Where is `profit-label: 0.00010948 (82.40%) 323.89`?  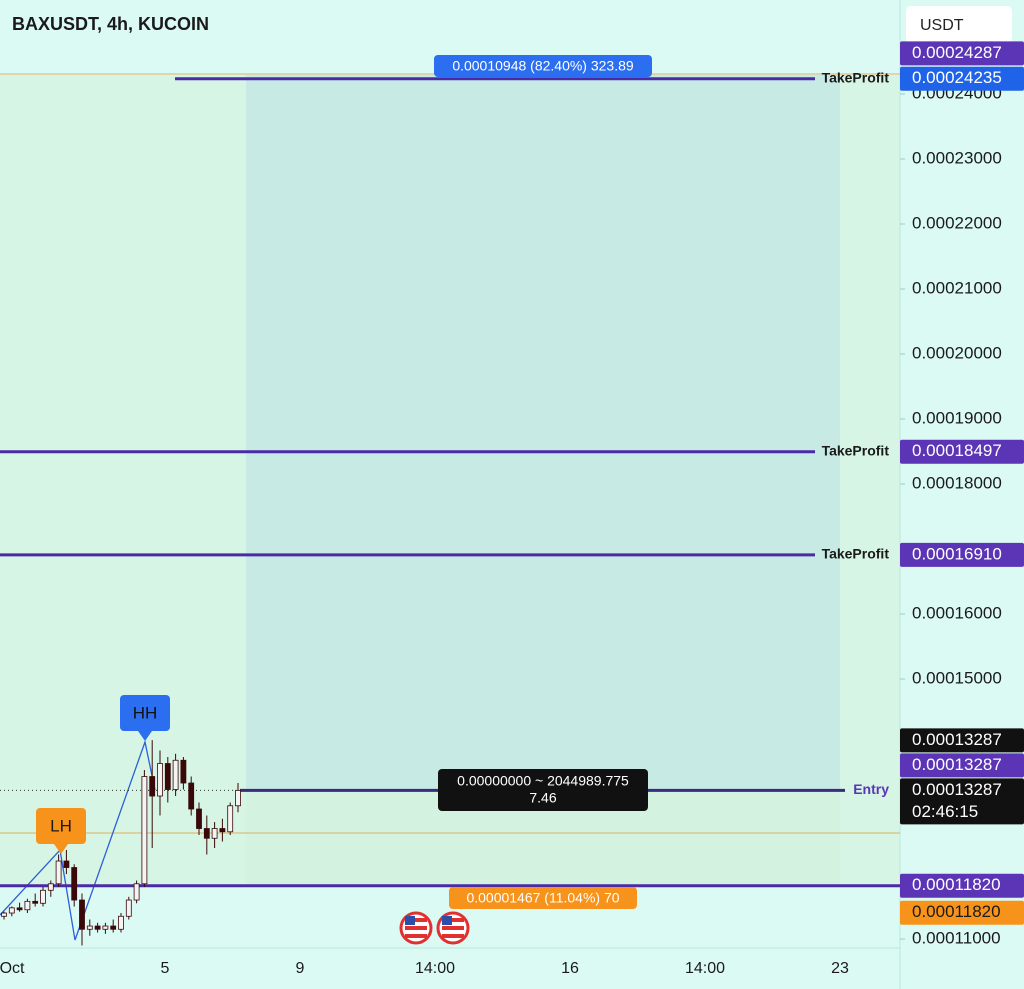
profit-label: 0.00010948 (82.40%) 323.89 is located at coordinates (543, 66).